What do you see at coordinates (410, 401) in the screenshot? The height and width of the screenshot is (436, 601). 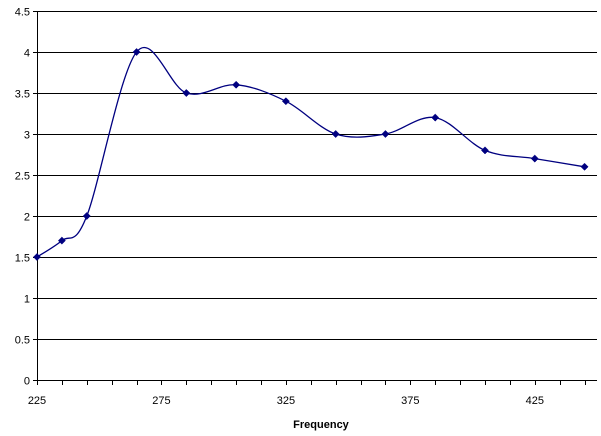 I see `x-tick-label-3: 375` at bounding box center [410, 401].